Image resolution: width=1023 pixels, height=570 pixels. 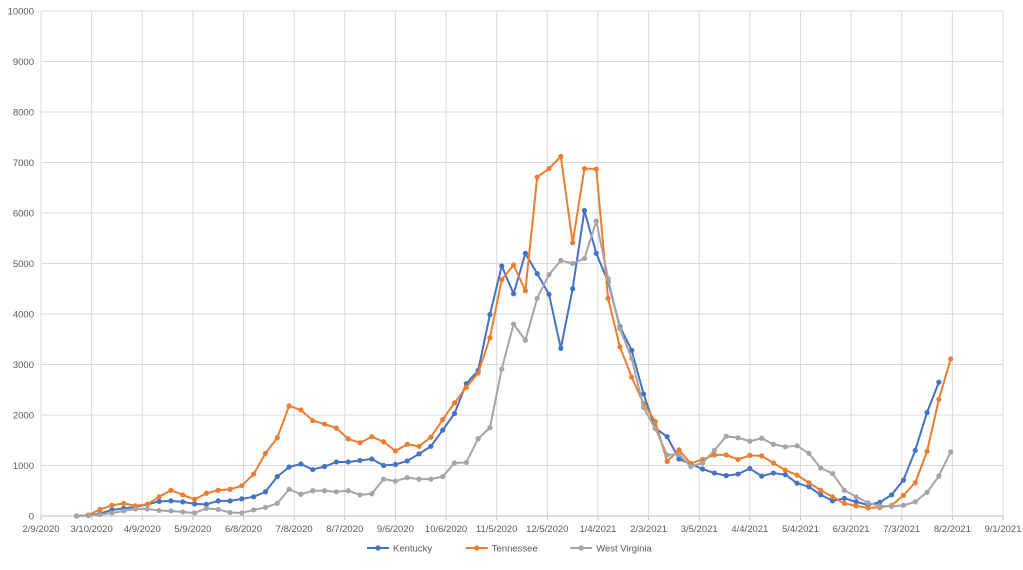 What do you see at coordinates (648, 529) in the screenshot?
I see `x-tick-label: 2/3/2021` at bounding box center [648, 529].